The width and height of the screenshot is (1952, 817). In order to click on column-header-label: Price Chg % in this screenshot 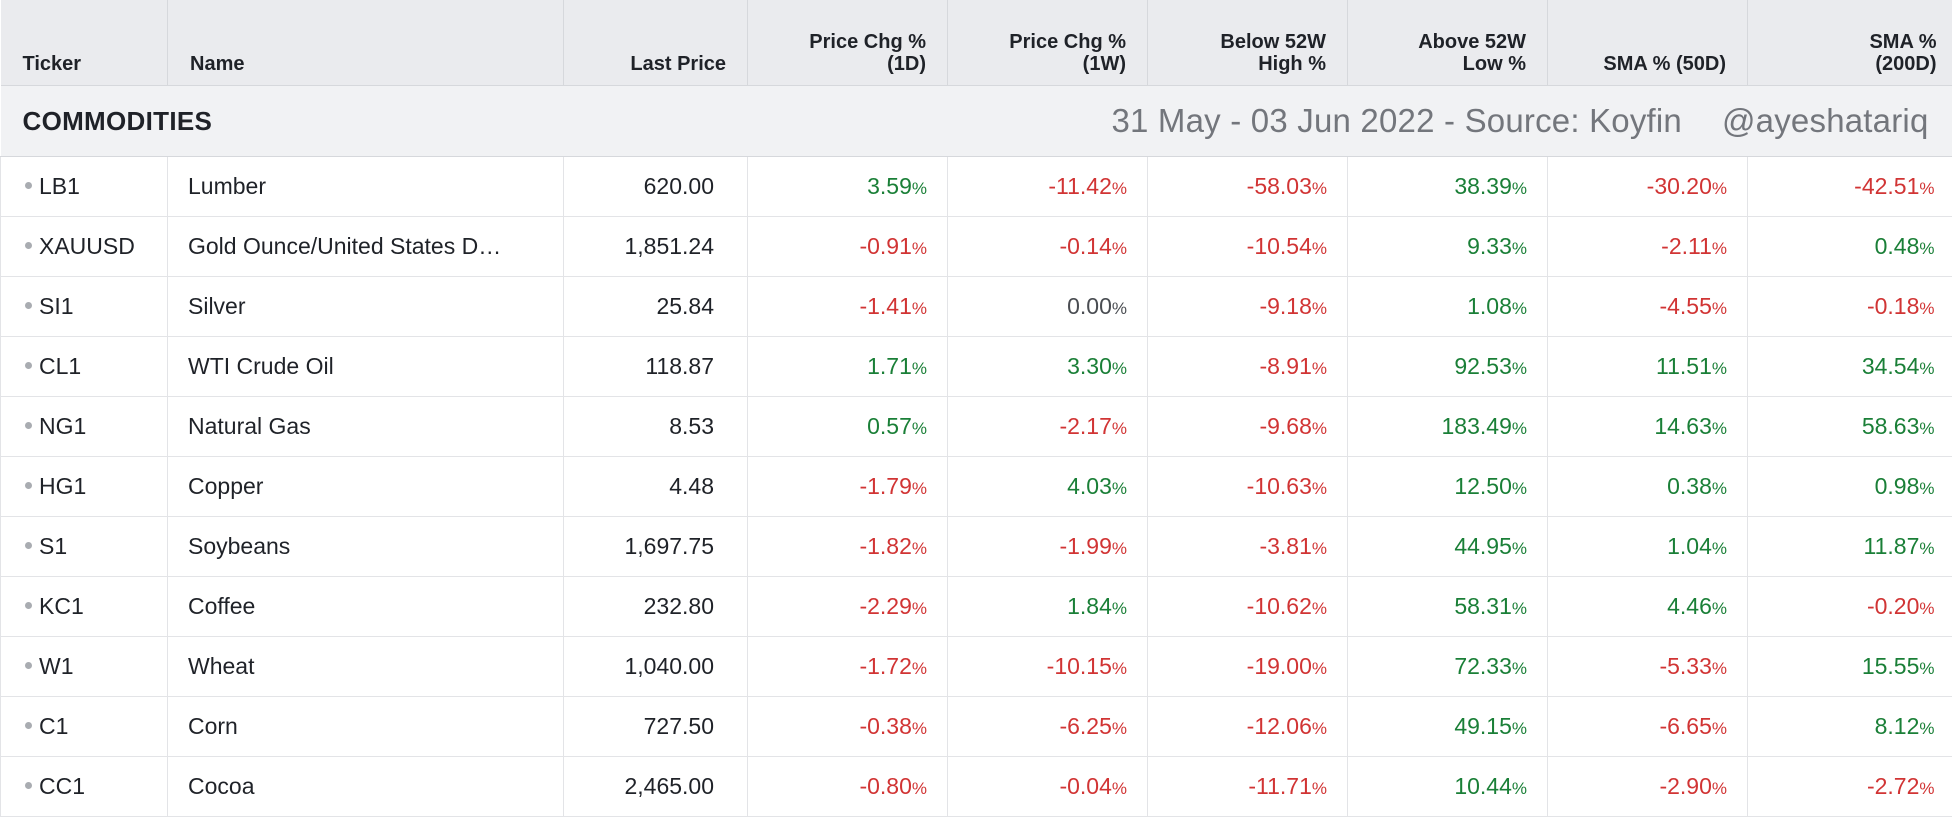, I will do `click(1047, 42)`.